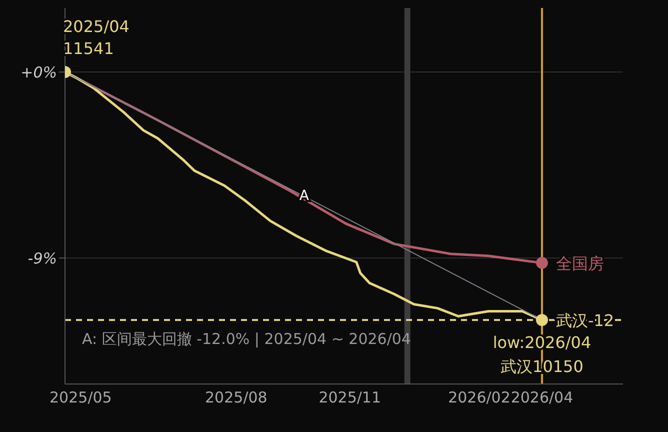 This screenshot has height=432, width=668. Describe the element at coordinates (42, 258) in the screenshot. I see `y-tick-label: -9%` at that location.